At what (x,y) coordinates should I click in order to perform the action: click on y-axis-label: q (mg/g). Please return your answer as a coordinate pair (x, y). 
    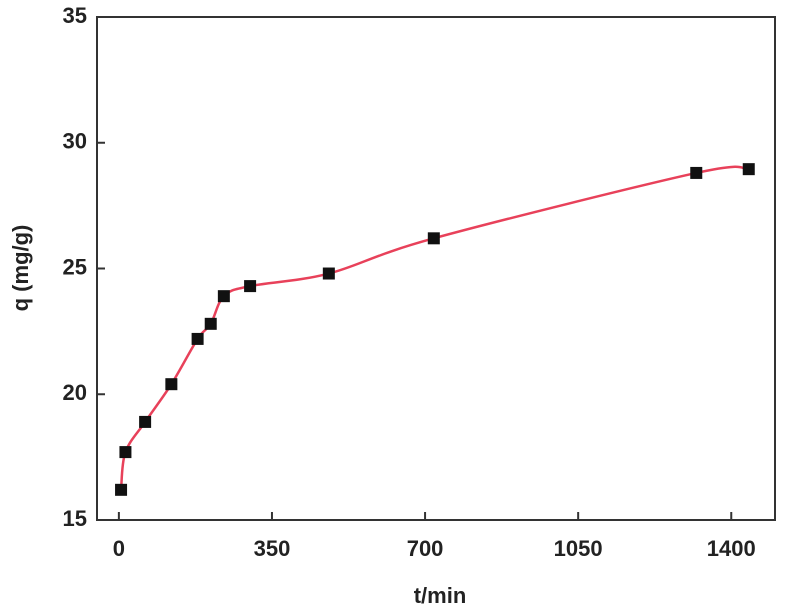
    Looking at the image, I should click on (20, 268).